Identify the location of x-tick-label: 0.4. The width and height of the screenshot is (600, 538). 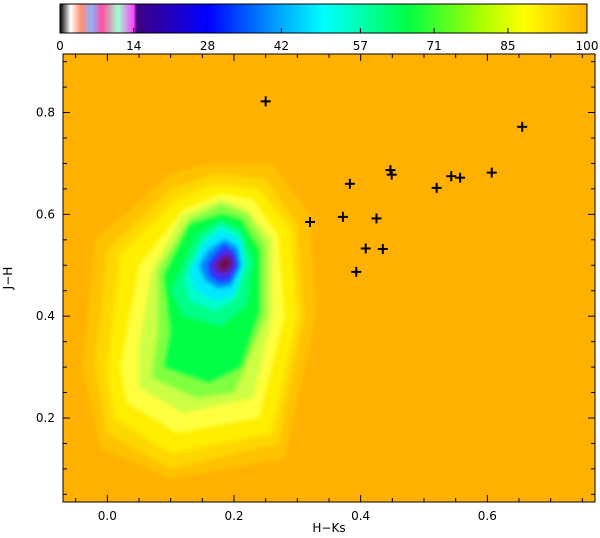
(360, 516).